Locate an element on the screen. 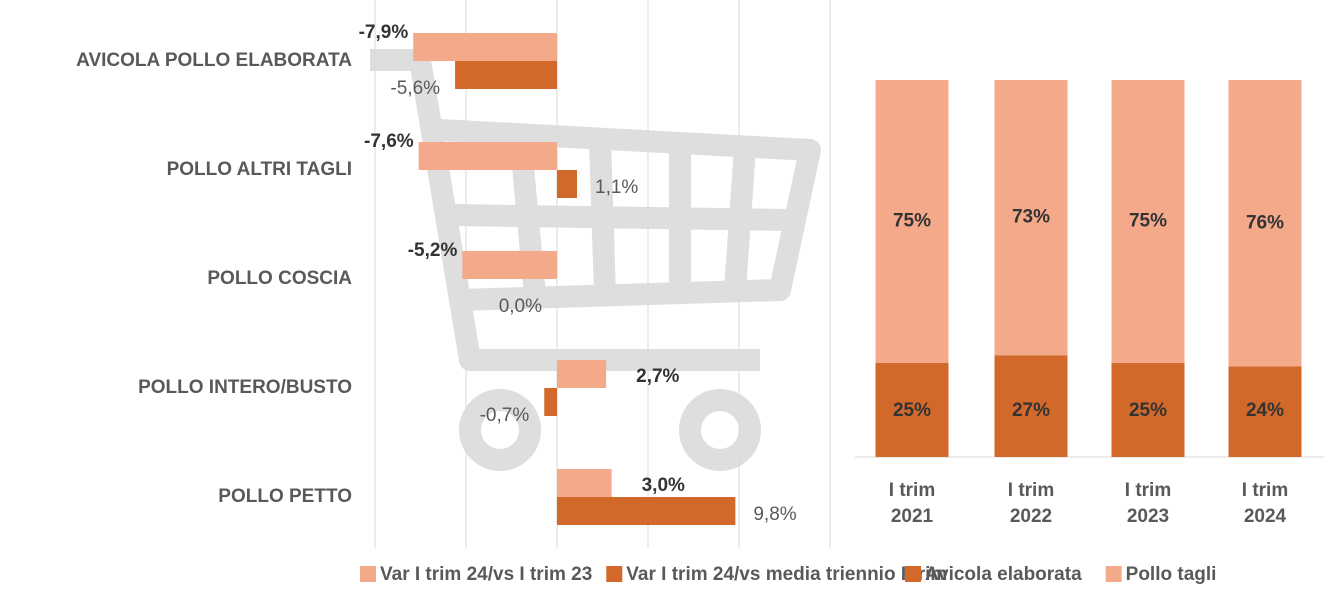 This screenshot has height=611, width=1324. category-label: AVICOLA POLLO ELABORATA is located at coordinates (214, 60).